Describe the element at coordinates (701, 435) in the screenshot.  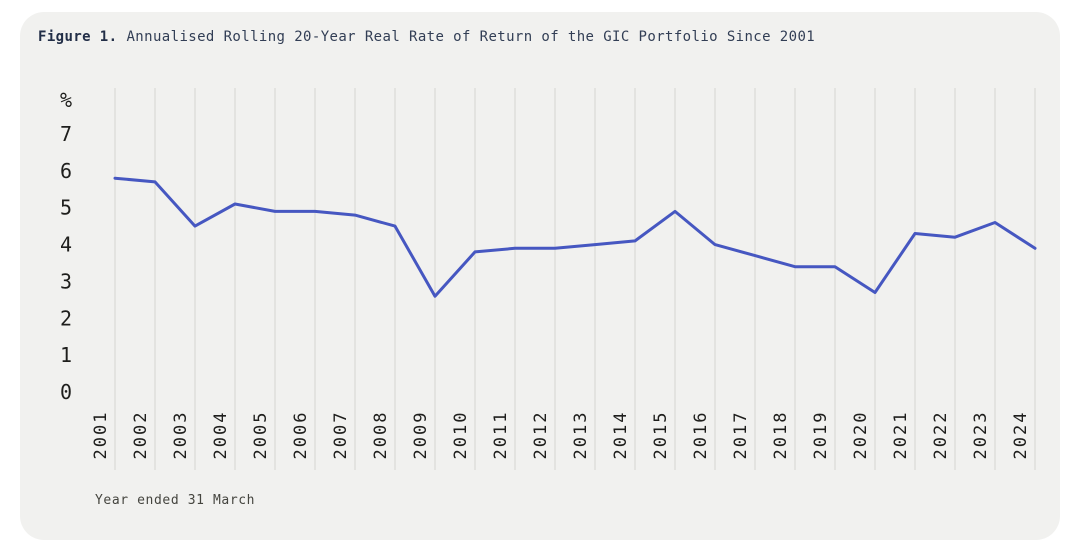
I see `x-tick-label-2016: 2016` at that location.